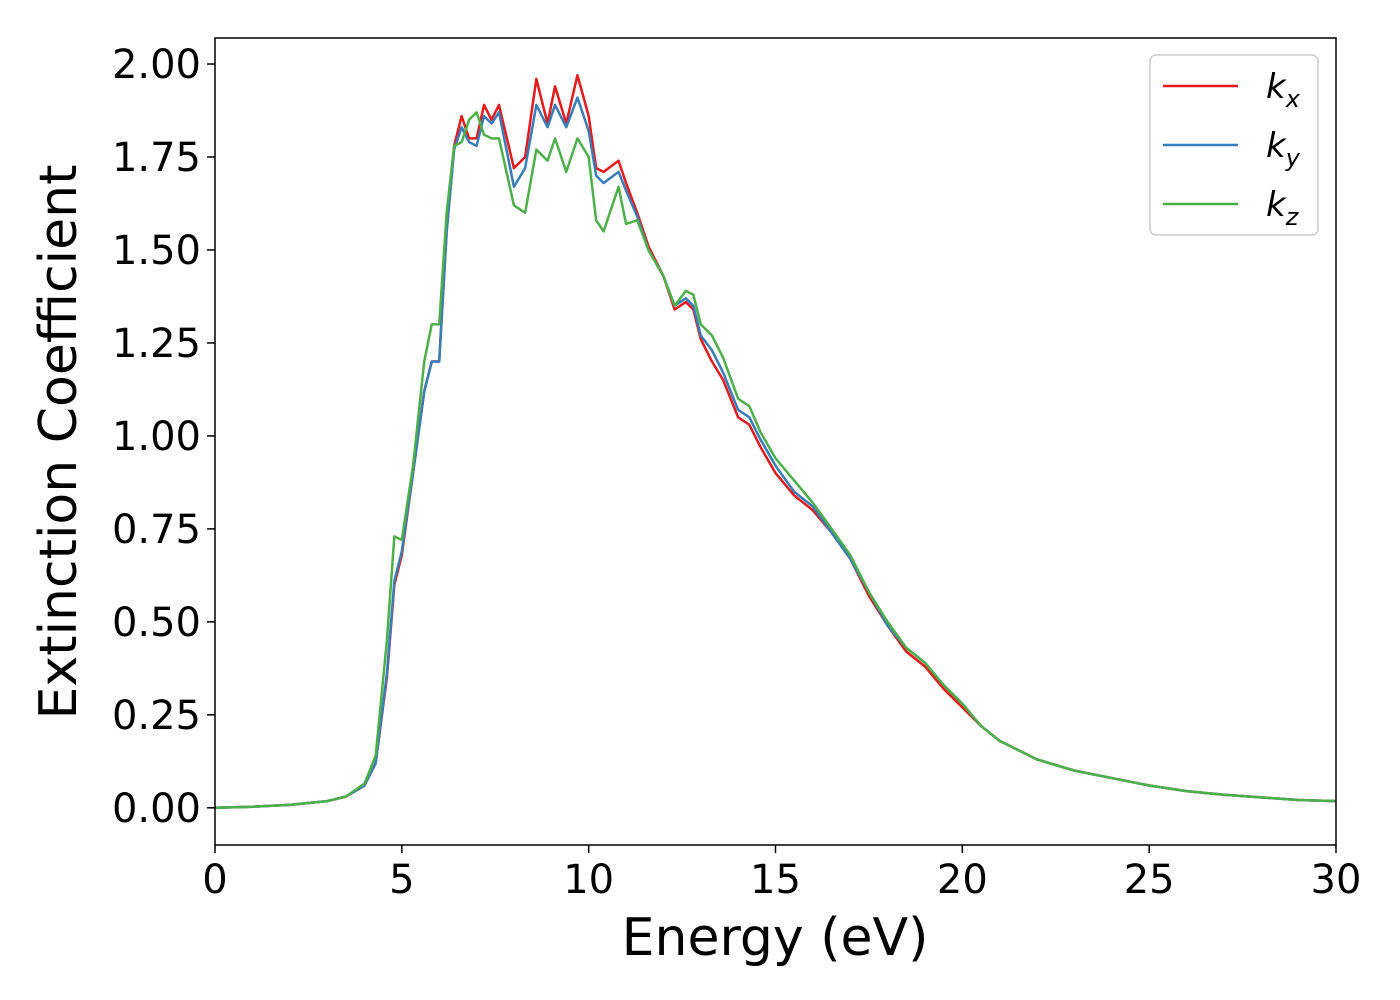 Image resolution: width=1400 pixels, height=1000 pixels. What do you see at coordinates (156, 251) in the screenshot?
I see `y-tick-label: 1.50` at bounding box center [156, 251].